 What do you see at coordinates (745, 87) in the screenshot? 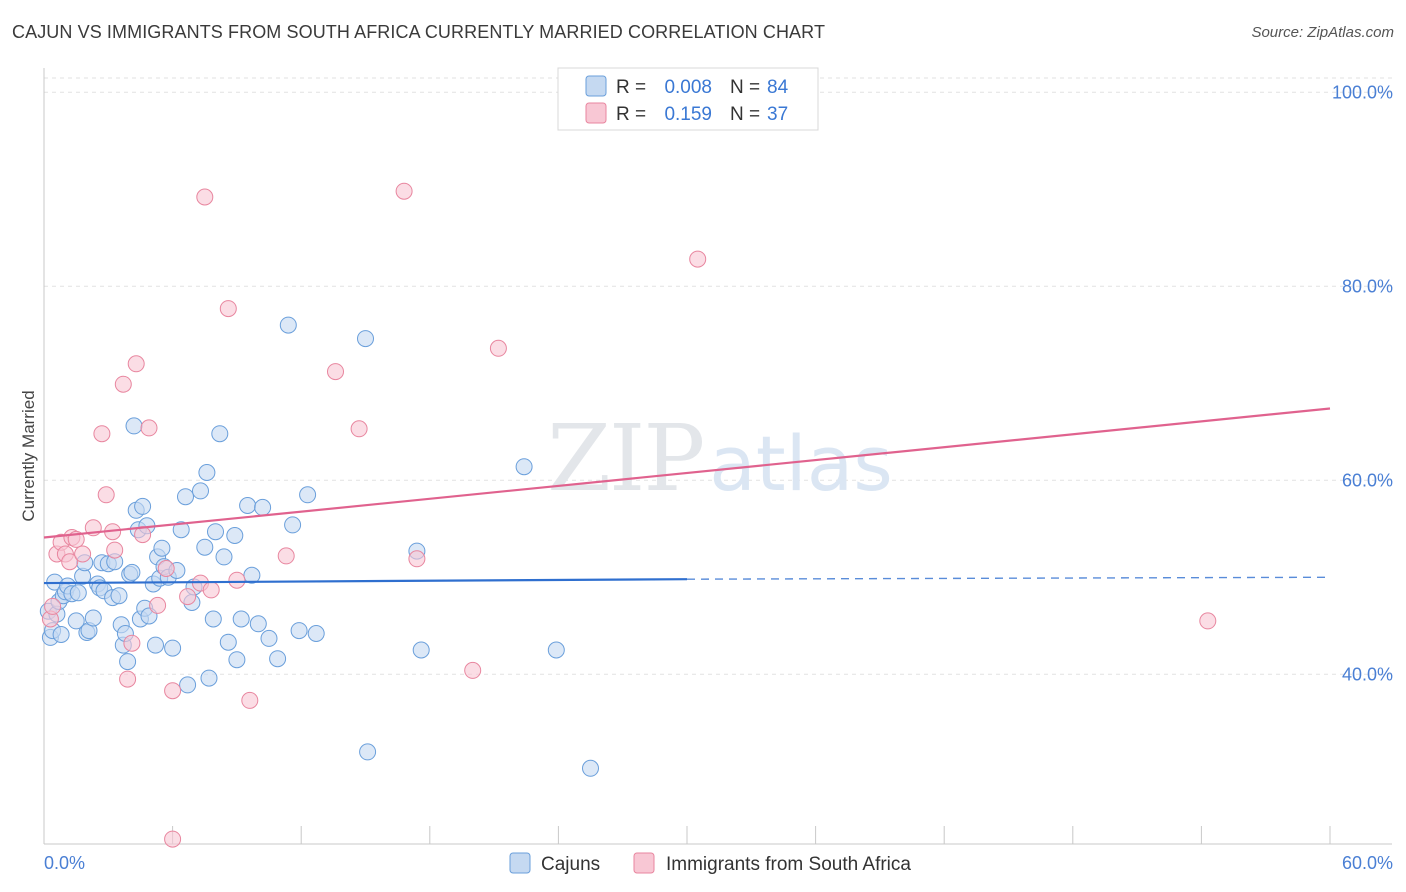
I see `stats-n-label-cajuns: N =` at bounding box center [745, 87].